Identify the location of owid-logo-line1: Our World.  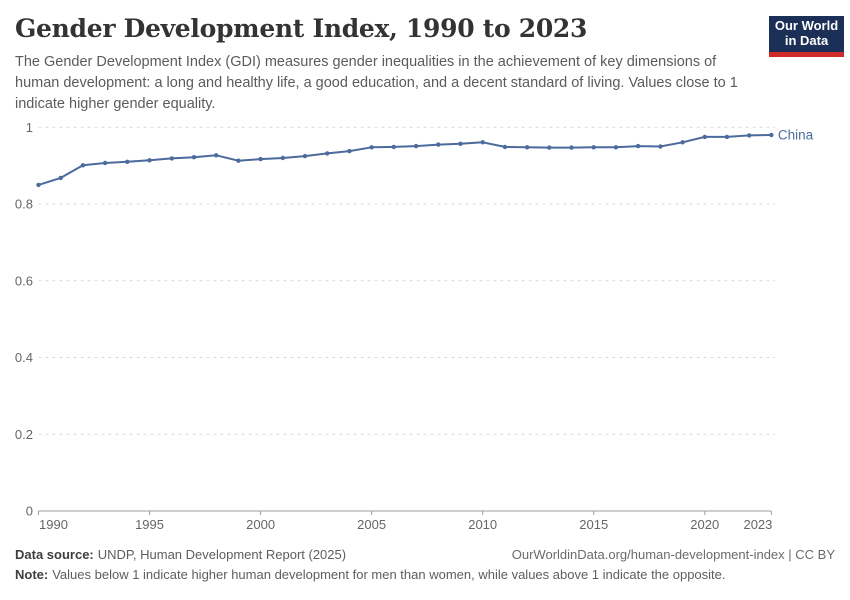
(806, 25).